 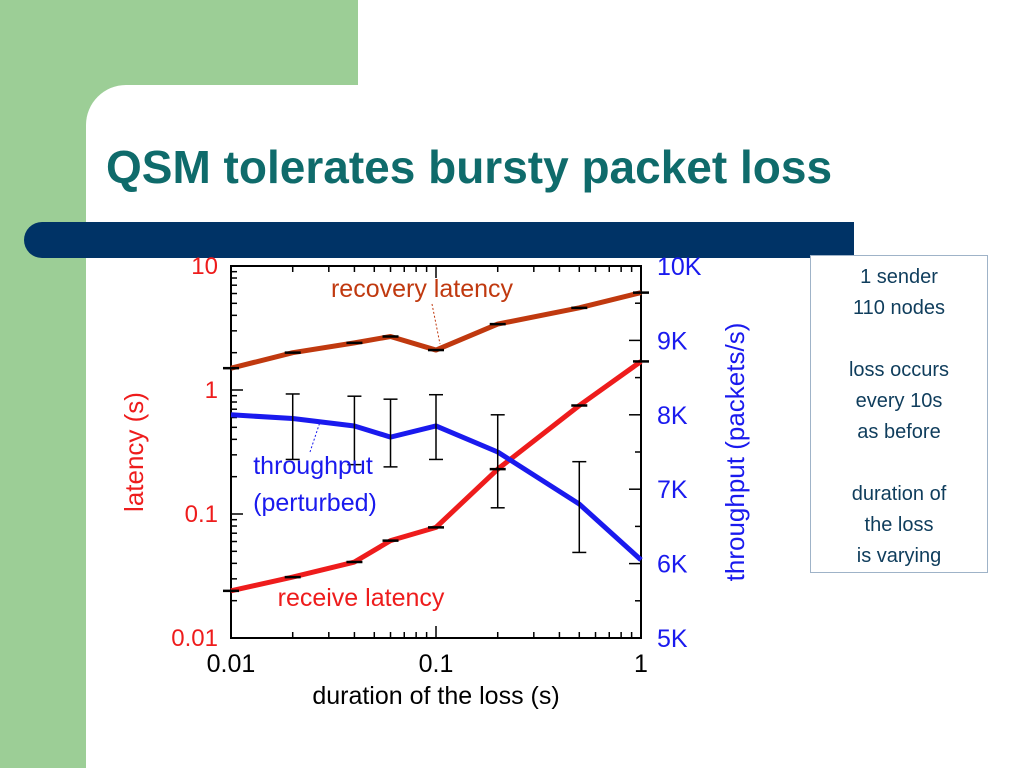 What do you see at coordinates (204, 266) in the screenshot?
I see `y-left-tick-label: 10` at bounding box center [204, 266].